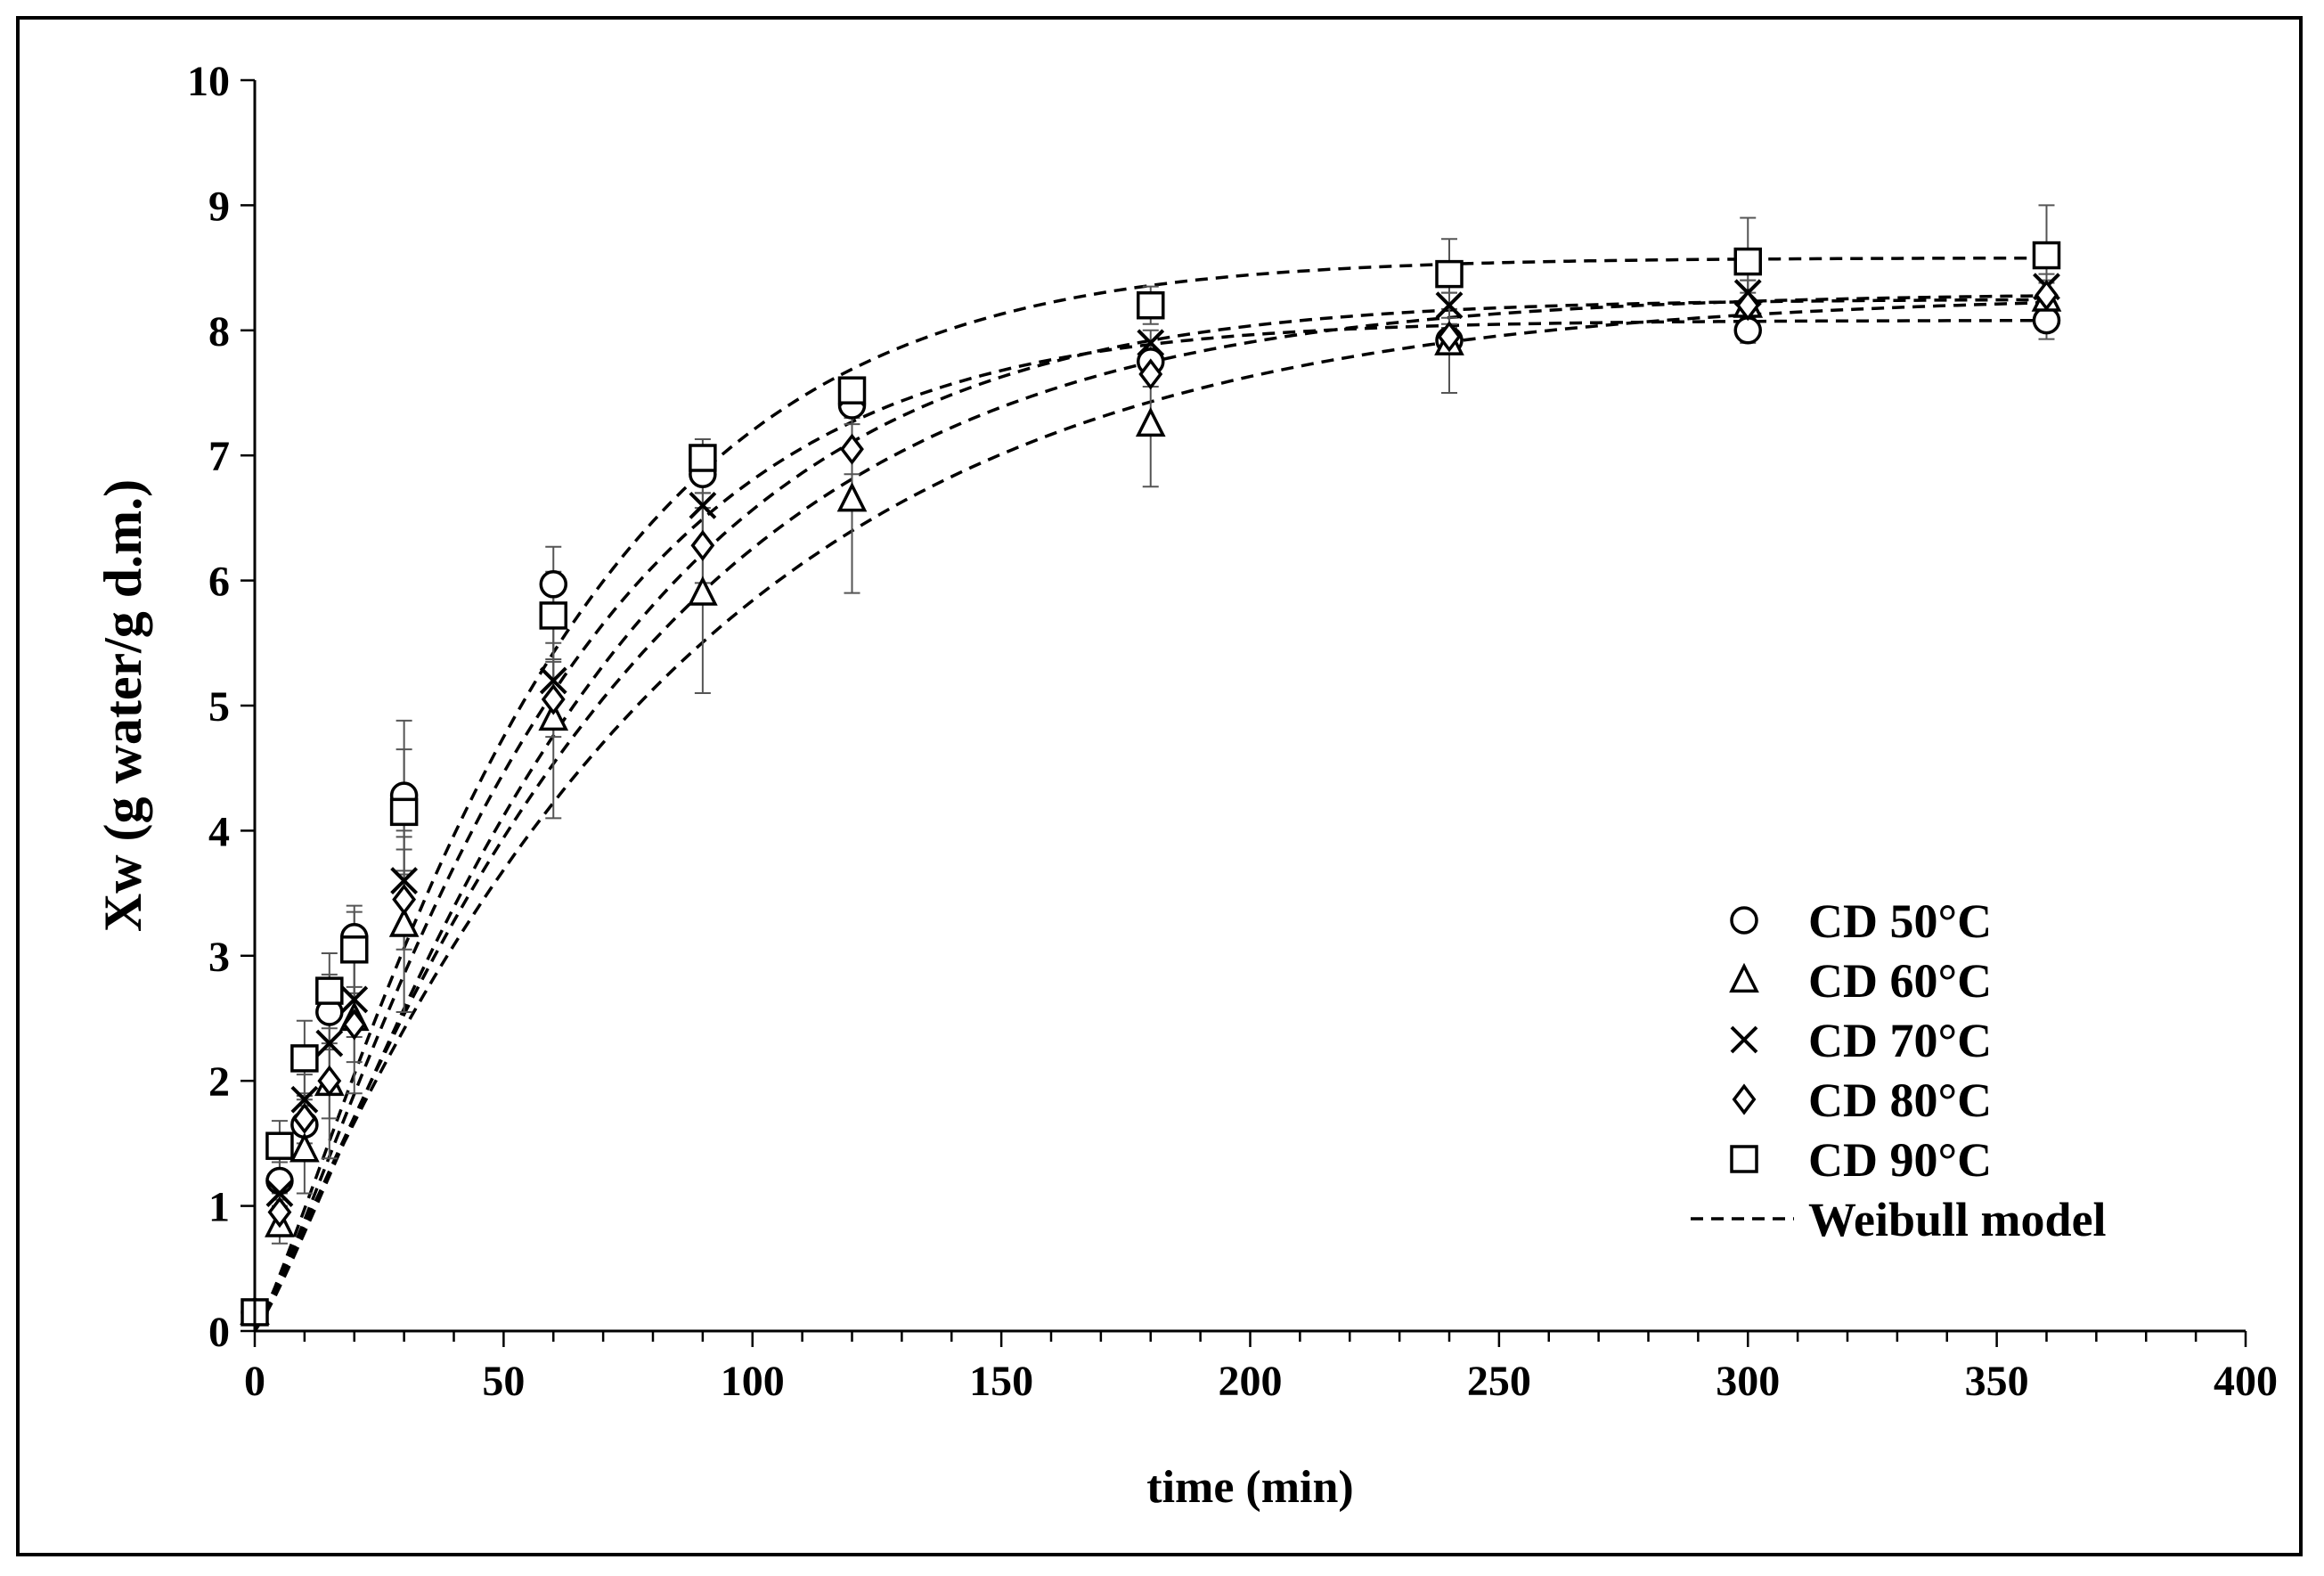 This screenshot has width=2324, height=1576. What do you see at coordinates (219, 707) in the screenshot?
I see `y-tick-label: 5` at bounding box center [219, 707].